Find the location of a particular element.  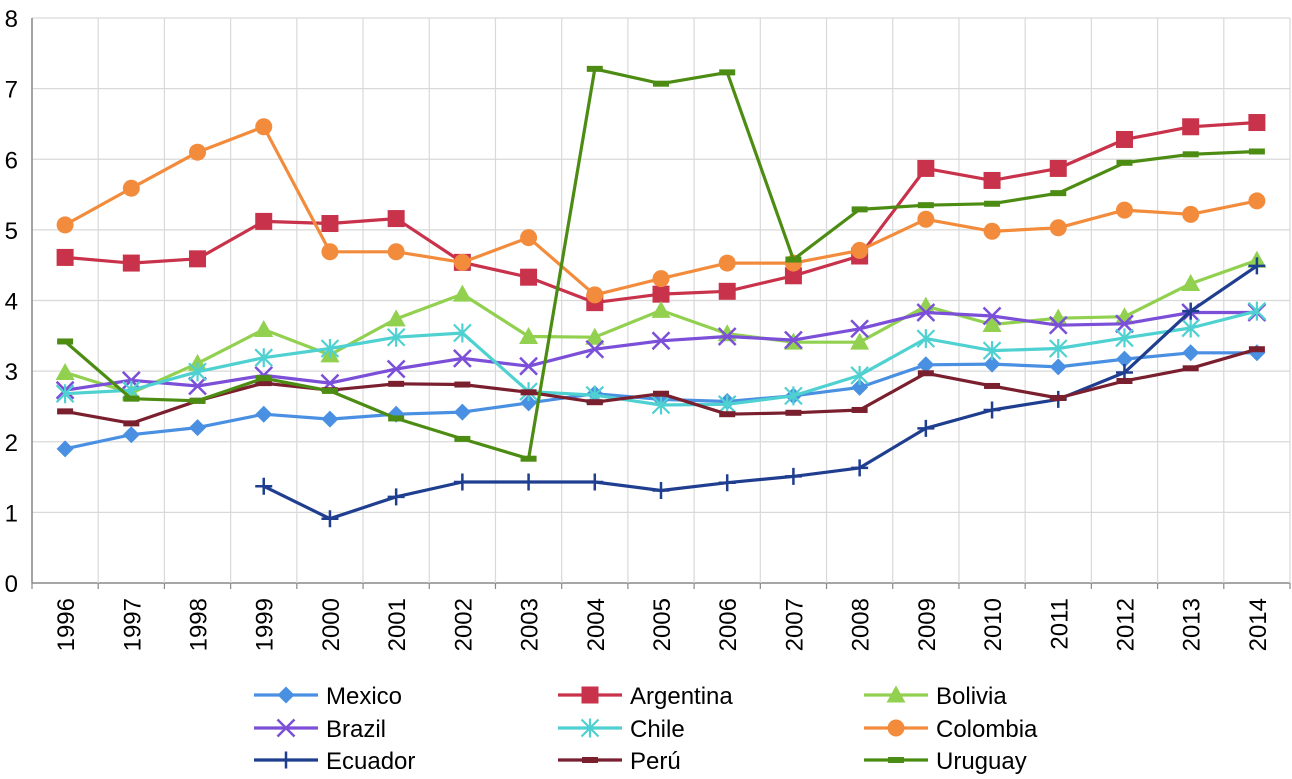

y-axis-ticks: 0 1 2 3 4 5 6 7 8 is located at coordinates (11, 302).